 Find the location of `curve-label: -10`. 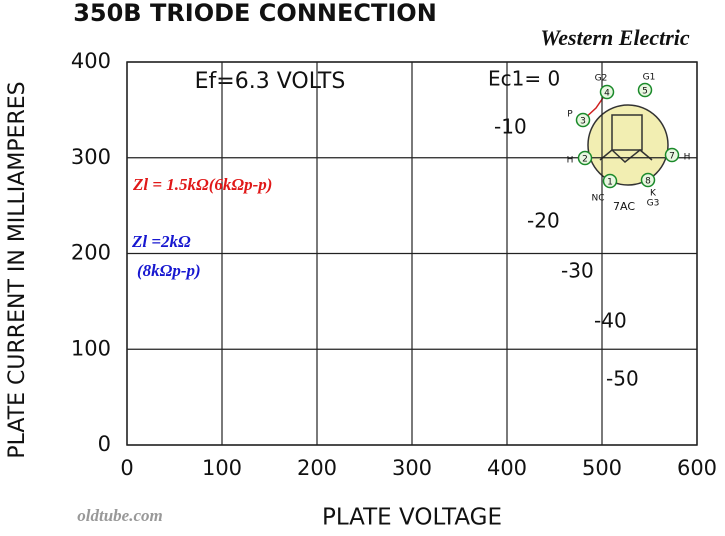

curve-label: -10 is located at coordinates (510, 127).